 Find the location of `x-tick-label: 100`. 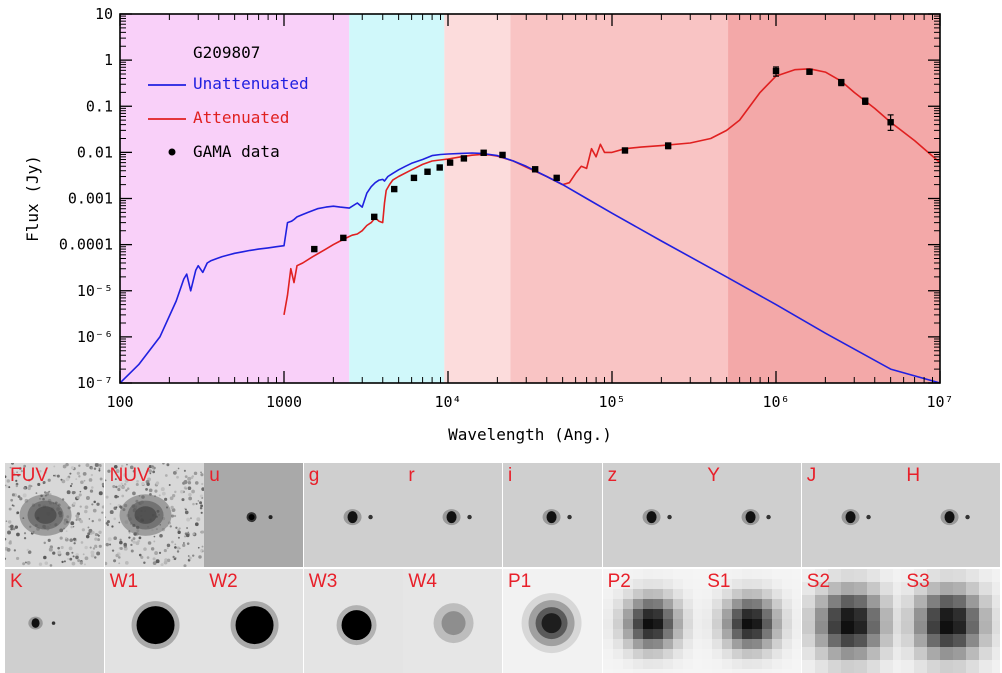

x-tick-label: 100 is located at coordinates (119, 402).